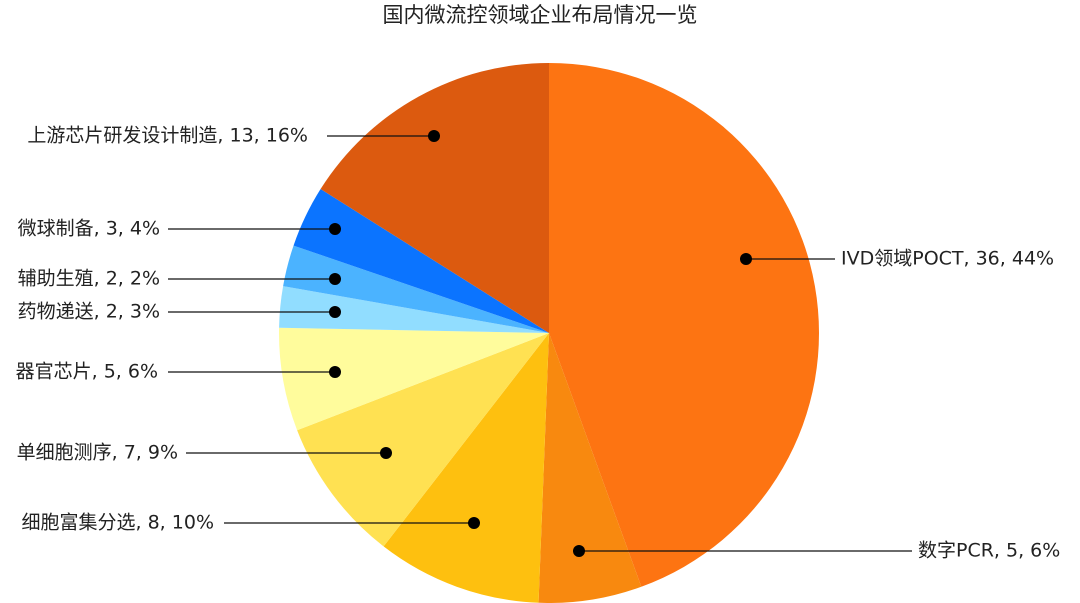 Image resolution: width=1080 pixels, height=603 pixels. Describe the element at coordinates (167, 136) in the screenshot. I see `data-label: 上游芯片研发设计制造, 13, 16%` at that location.